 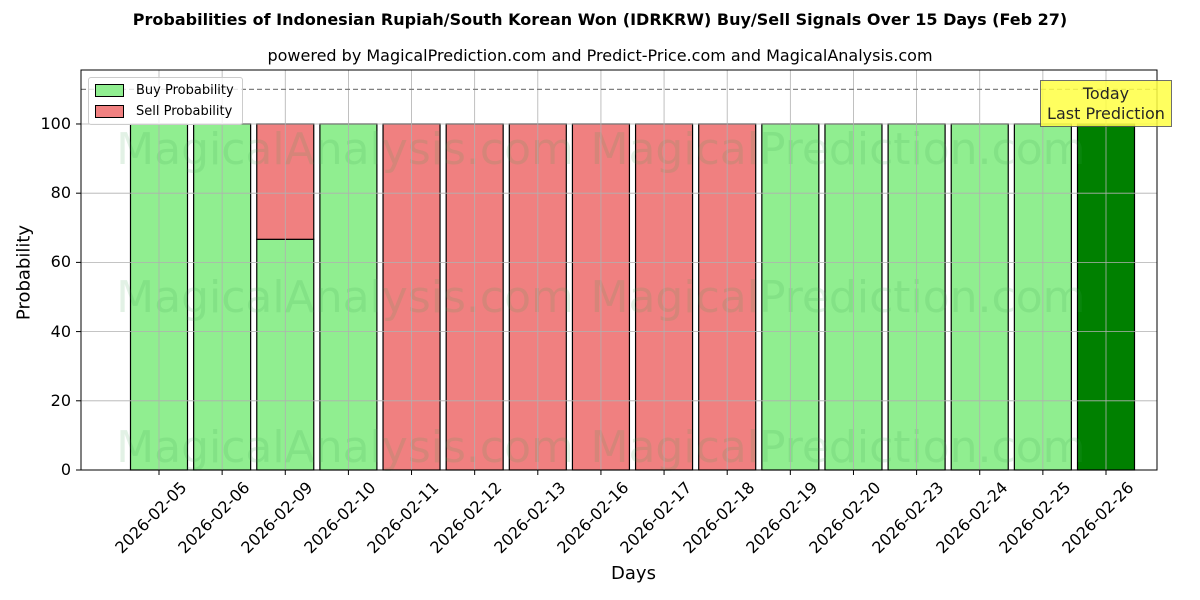 I want to click on y-tick-label: 40, so click(x=60, y=331).